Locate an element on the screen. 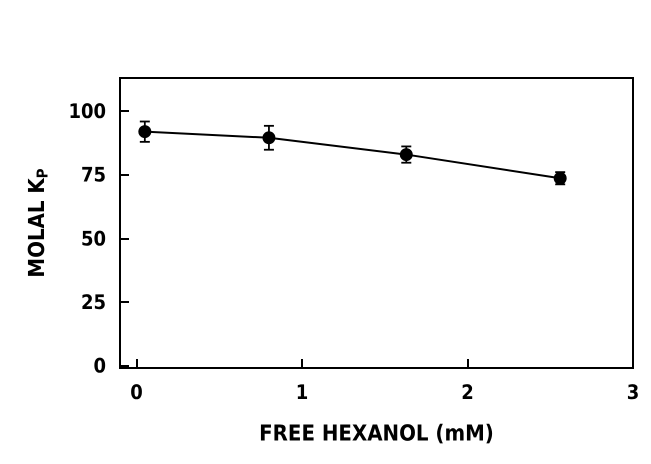 Image resolution: width=651 pixels, height=464 pixels. y-tick-label: 0 is located at coordinates (99, 365).